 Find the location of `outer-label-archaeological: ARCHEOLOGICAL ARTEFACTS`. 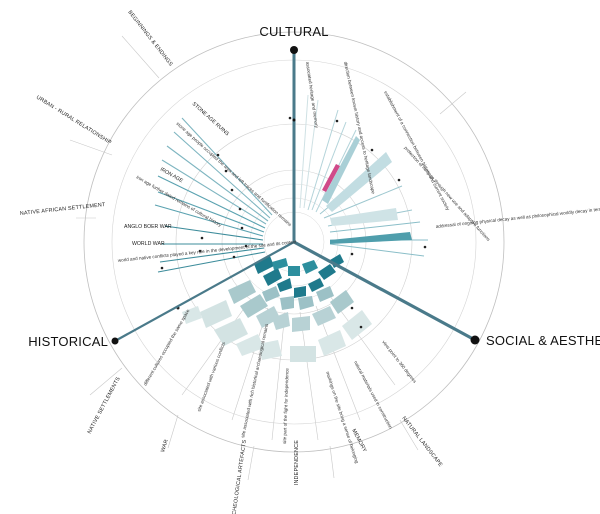

outer-label-archaeological: ARCHEOLOGICAL ARTEFACTS is located at coordinates (239, 476).